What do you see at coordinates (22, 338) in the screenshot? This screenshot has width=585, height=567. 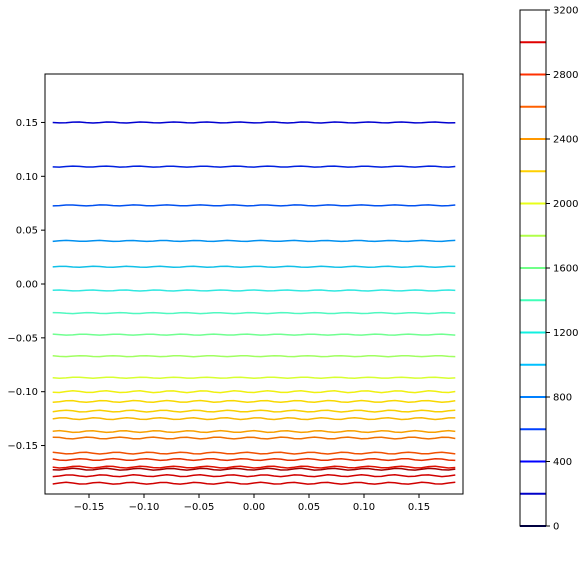 I see `y-tick-label: −0.05` at bounding box center [22, 338].